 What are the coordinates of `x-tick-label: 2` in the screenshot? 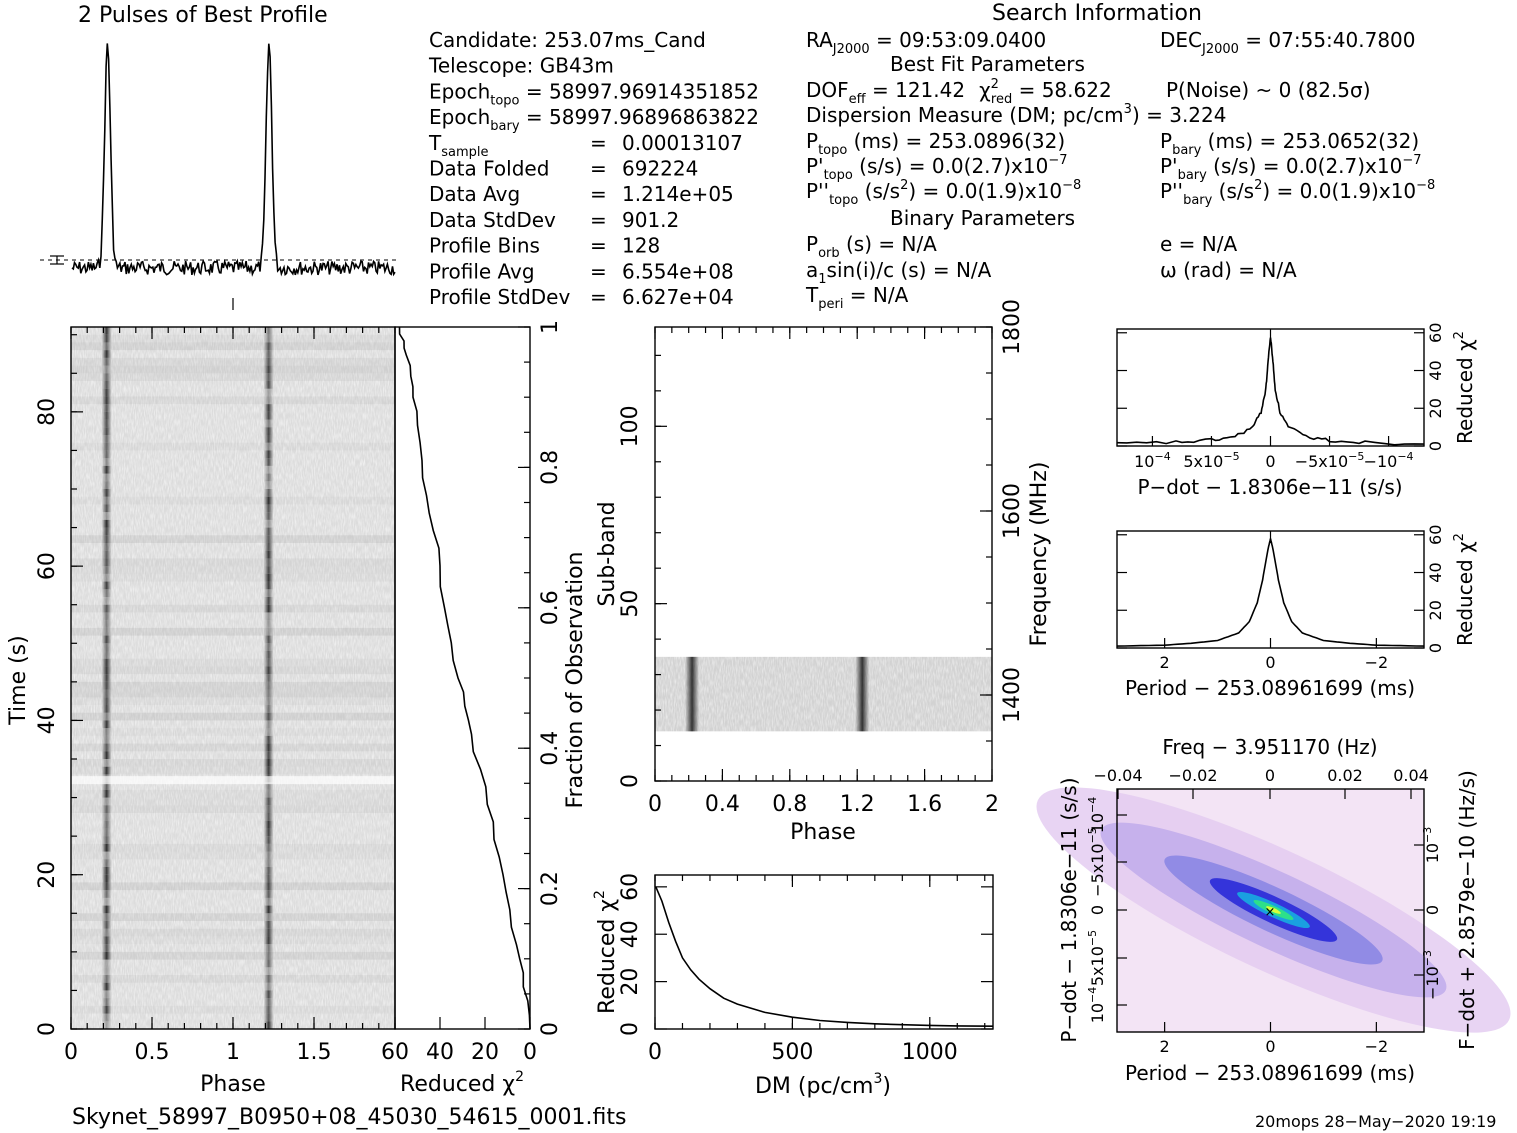 It's located at (1165, 662).